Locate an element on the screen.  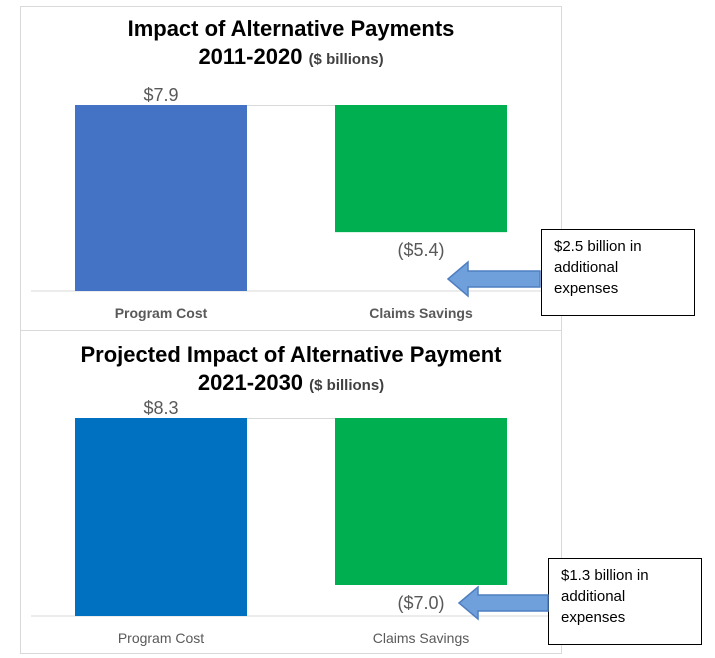
data-label-program-cost: $8.3 is located at coordinates (160, 408).